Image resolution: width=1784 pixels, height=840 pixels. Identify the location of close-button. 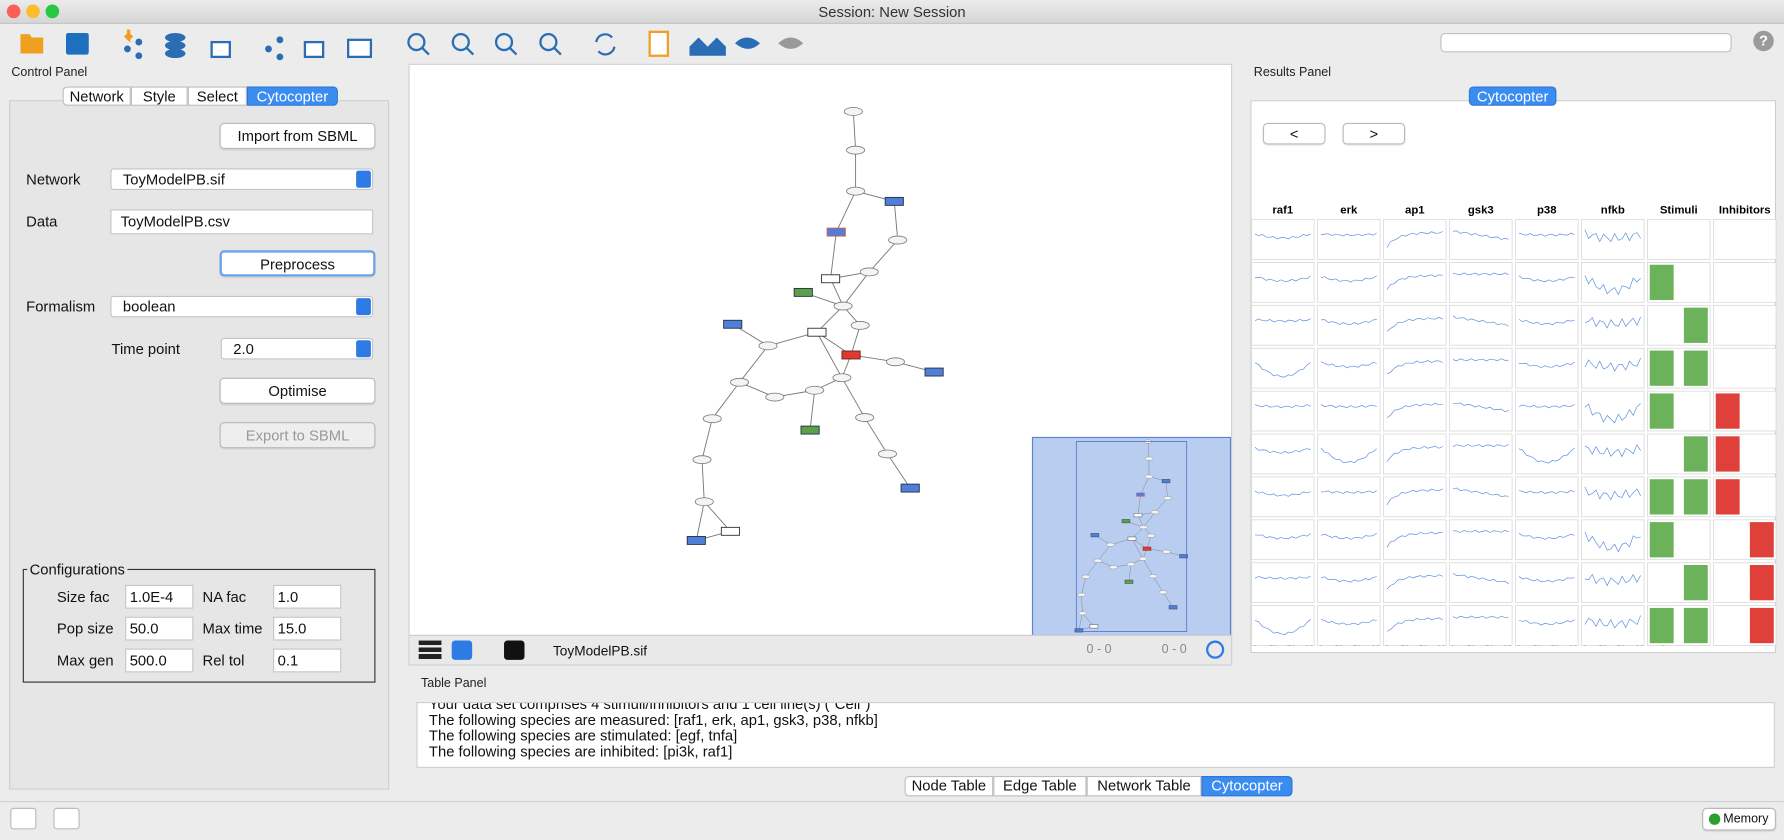
(13, 11).